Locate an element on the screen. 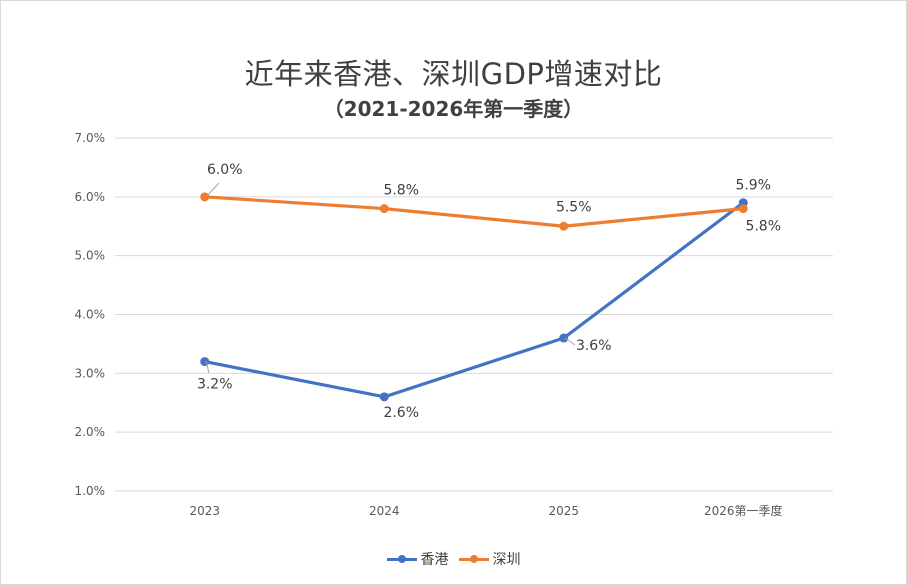  data-label-hk: 2.6% is located at coordinates (401, 413).